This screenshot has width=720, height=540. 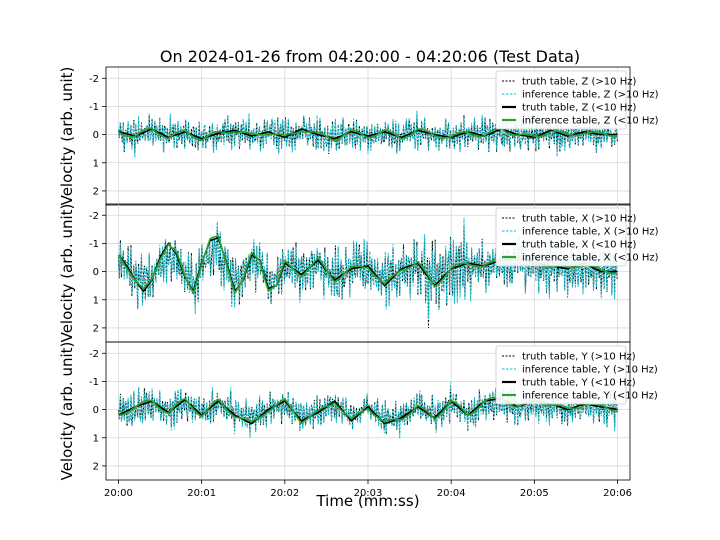 I want to click on legend-entry: inference table, X (<10 Hz), so click(x=590, y=258).